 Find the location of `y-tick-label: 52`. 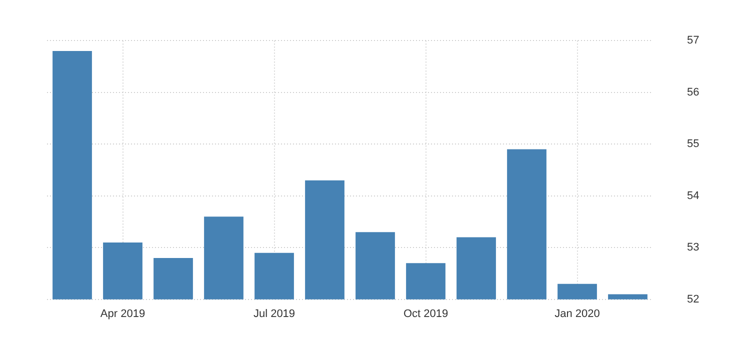

y-tick-label: 52 is located at coordinates (693, 299).